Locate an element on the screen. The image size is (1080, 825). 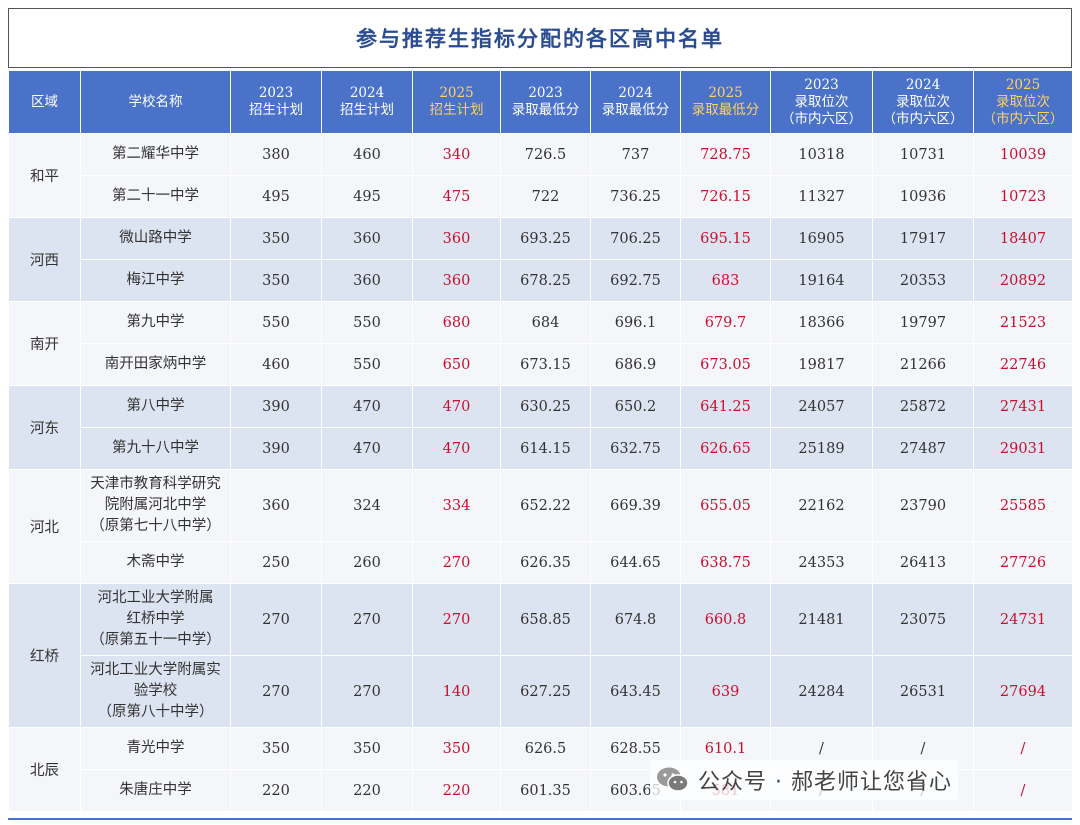
school-name-line: 第二耀华中学 is located at coordinates (155, 154).